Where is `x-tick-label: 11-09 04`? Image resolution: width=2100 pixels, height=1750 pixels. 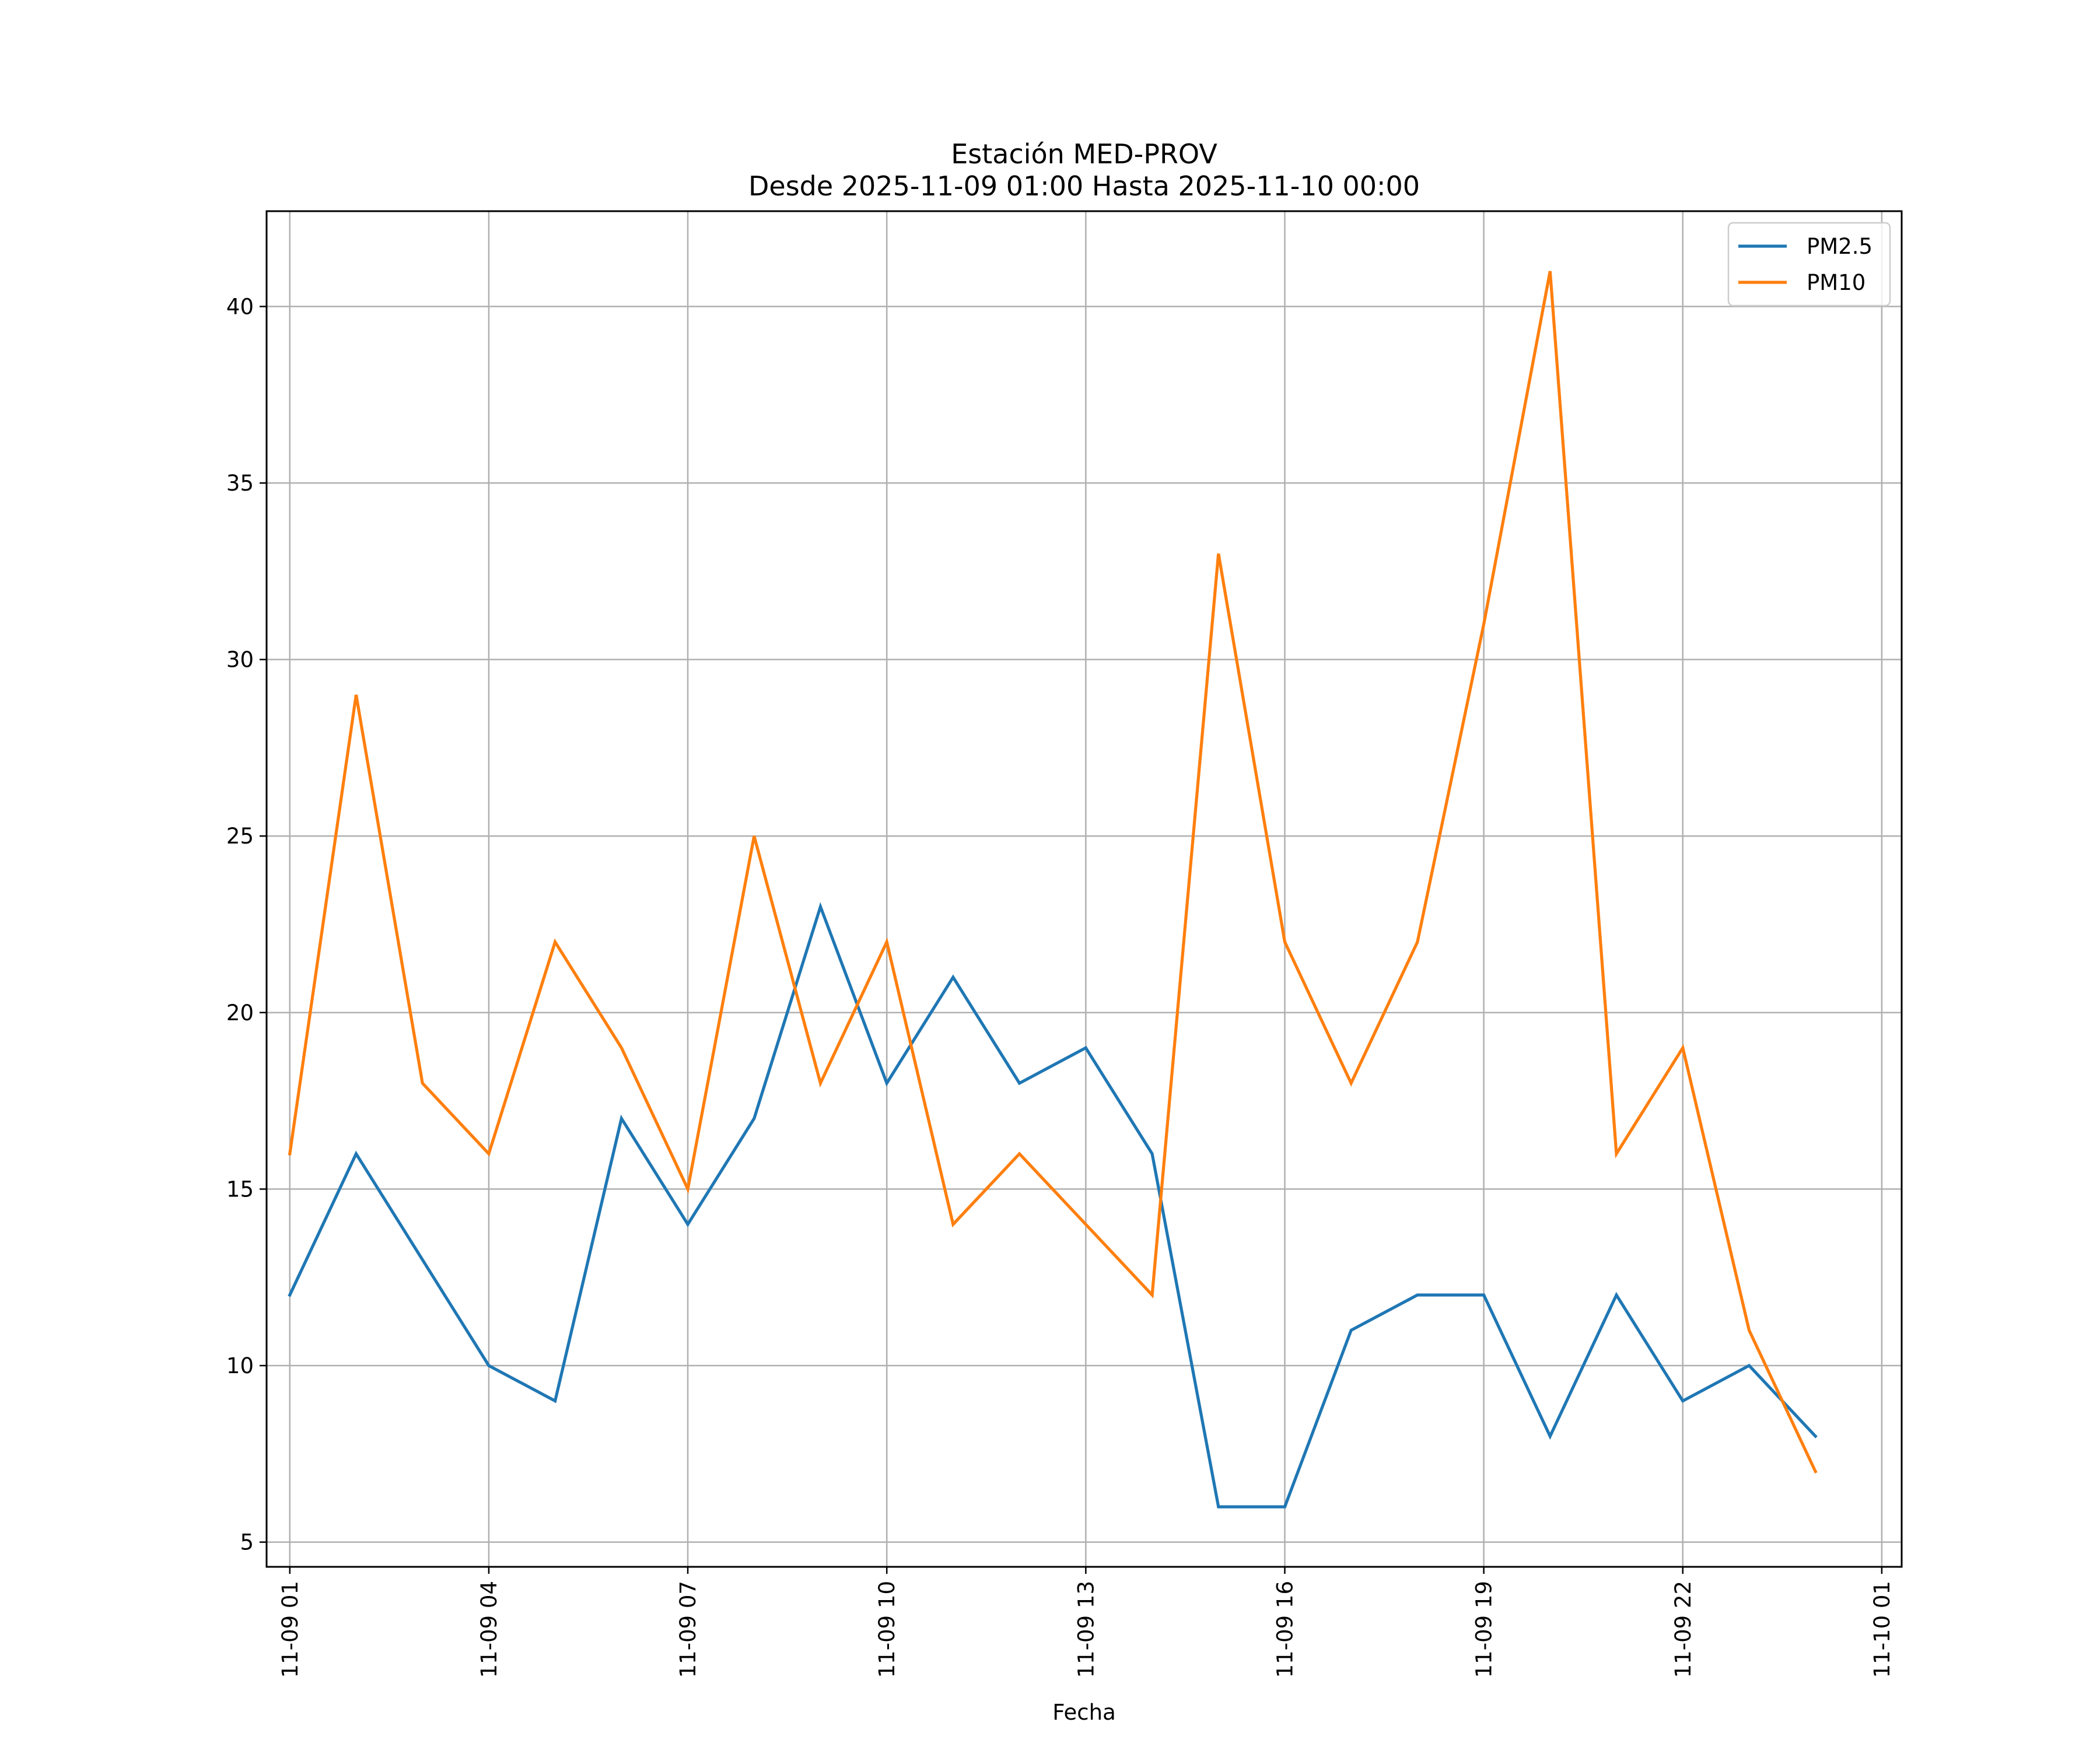
x-tick-label: 11-09 04 is located at coordinates (489, 1629).